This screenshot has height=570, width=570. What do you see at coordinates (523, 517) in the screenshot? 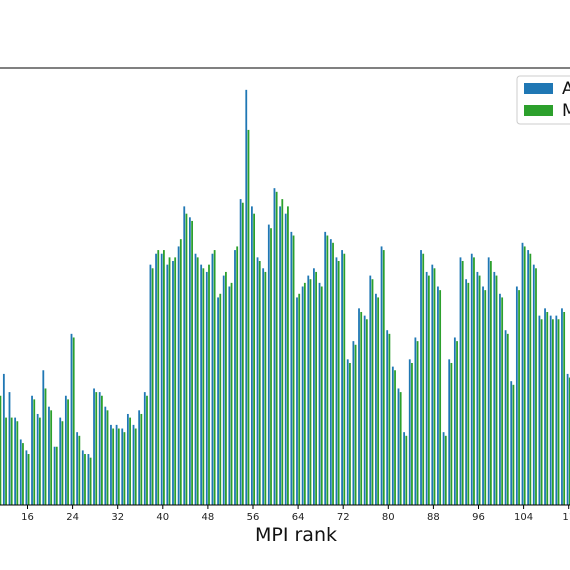
I see `x-tick-label: 104` at bounding box center [523, 517].